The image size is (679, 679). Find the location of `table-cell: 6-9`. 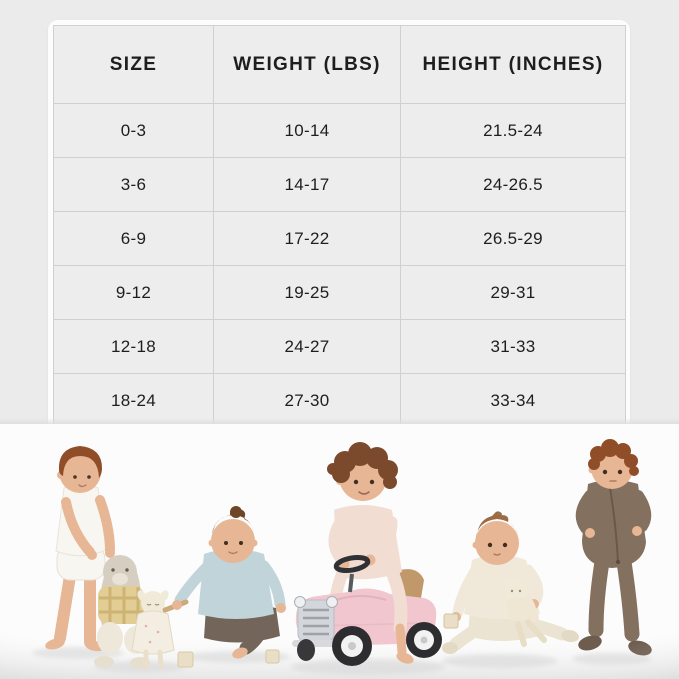

table-cell: 6-9 is located at coordinates (133, 238).